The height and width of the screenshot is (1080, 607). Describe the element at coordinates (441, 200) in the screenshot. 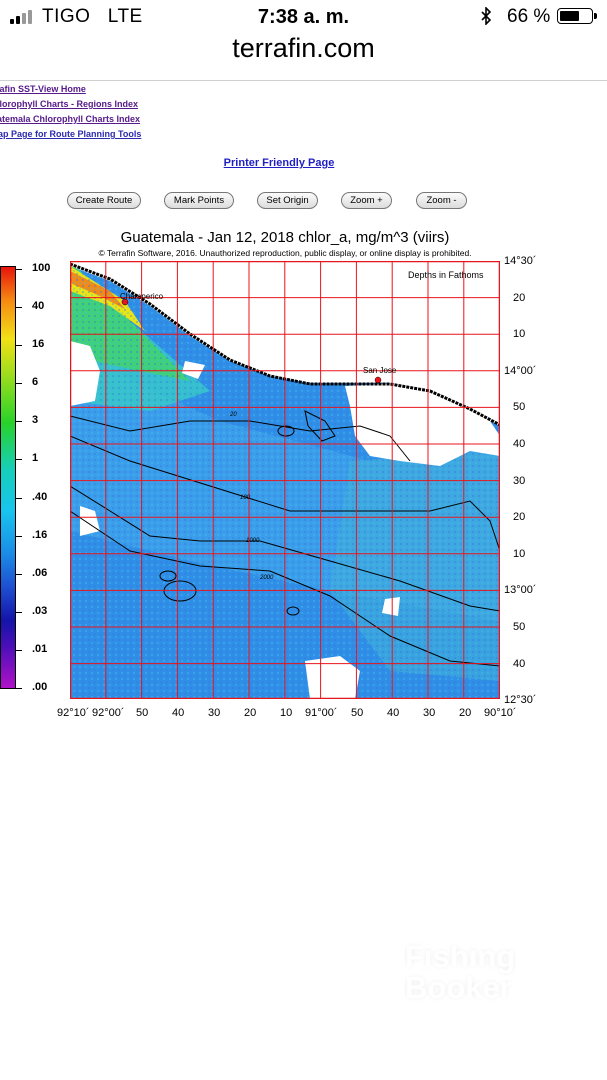

I see `zoom-out-button: Zoom -` at that location.